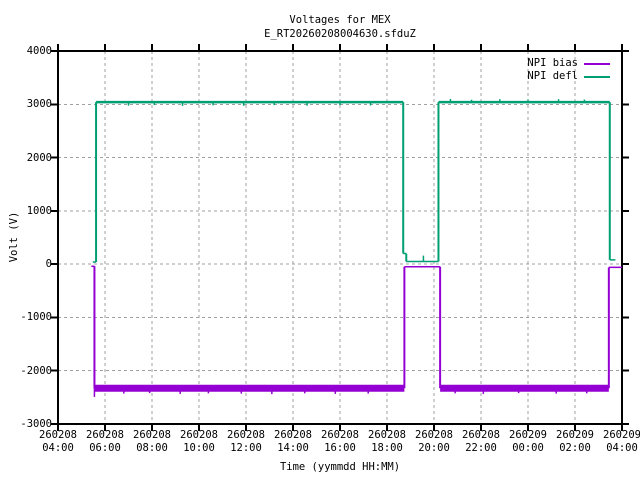  I want to click on y-tick-label: -2000, so click(36, 370).